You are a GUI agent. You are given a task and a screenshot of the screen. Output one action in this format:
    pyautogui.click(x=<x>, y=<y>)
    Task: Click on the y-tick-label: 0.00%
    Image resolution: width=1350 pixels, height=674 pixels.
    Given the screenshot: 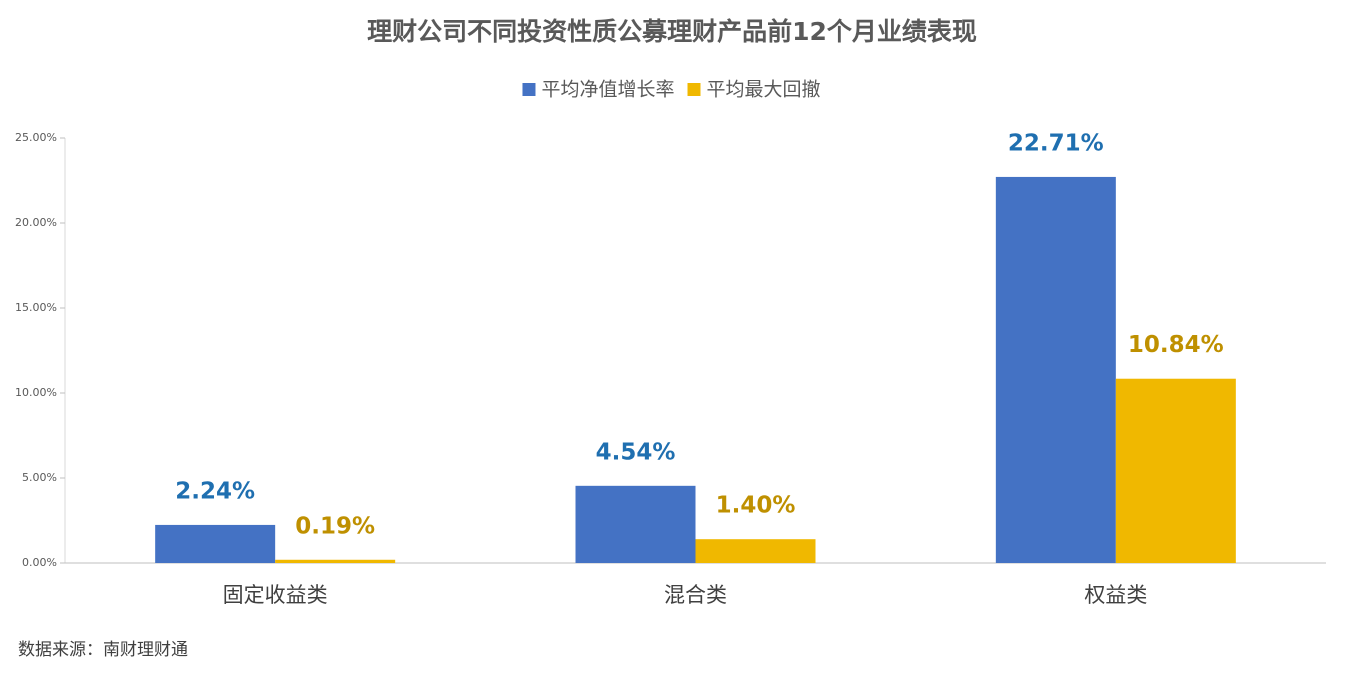 What is the action you would take?
    pyautogui.click(x=39, y=562)
    